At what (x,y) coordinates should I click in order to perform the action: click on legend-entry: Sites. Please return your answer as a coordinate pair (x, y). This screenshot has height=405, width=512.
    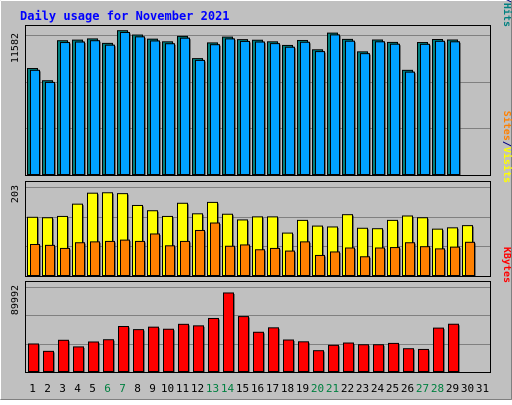
    Looking at the image, I should click on (506, 126).